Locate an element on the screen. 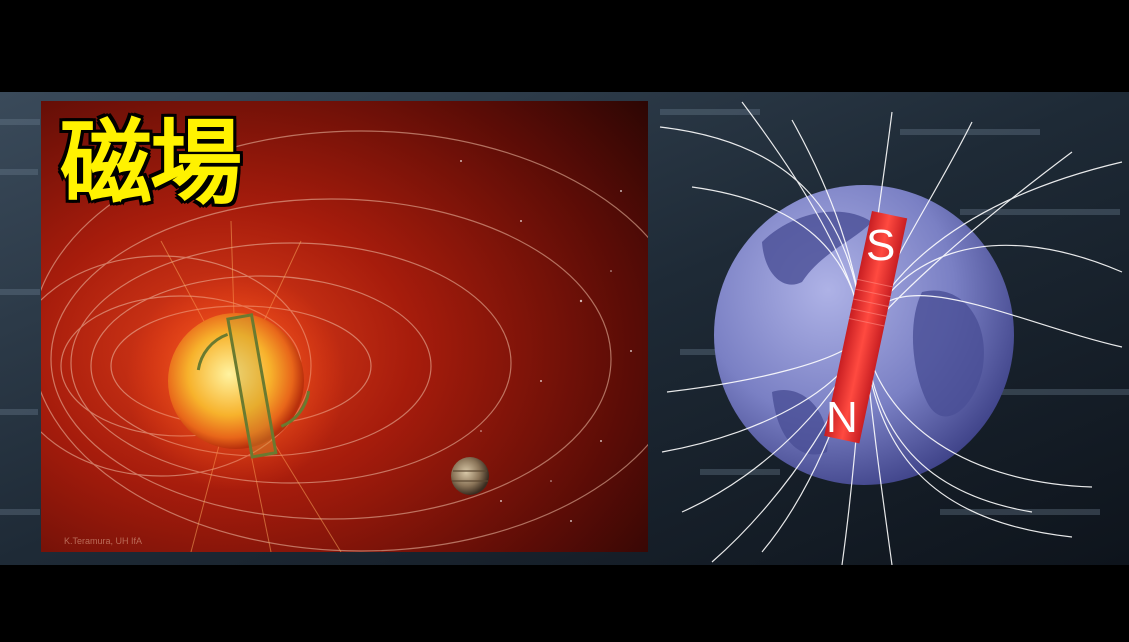 This screenshot has height=642, width=1129. title-text: 磁場 is located at coordinates (151, 163).